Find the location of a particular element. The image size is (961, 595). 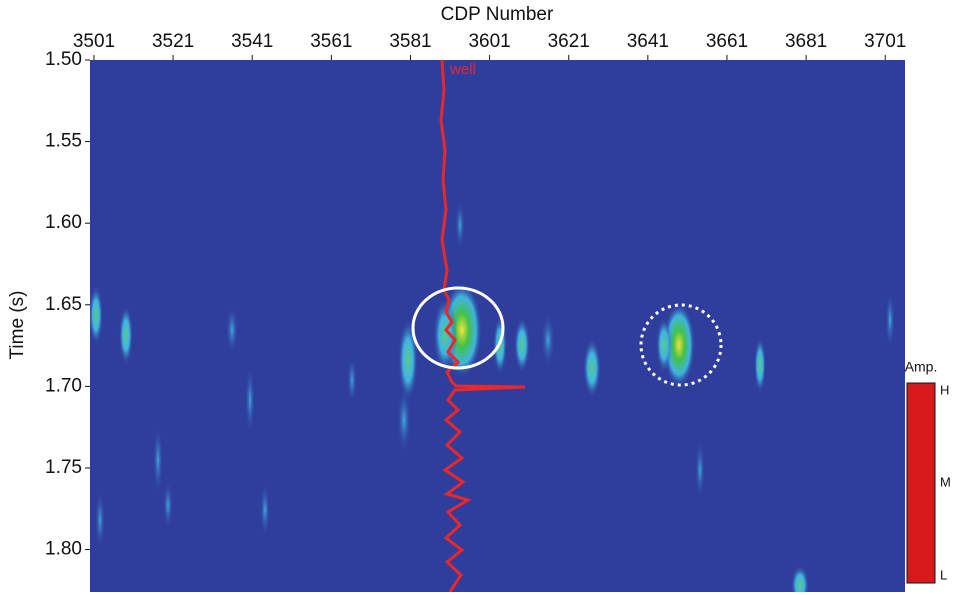

x-tick-label: 3701 is located at coordinates (885, 41).